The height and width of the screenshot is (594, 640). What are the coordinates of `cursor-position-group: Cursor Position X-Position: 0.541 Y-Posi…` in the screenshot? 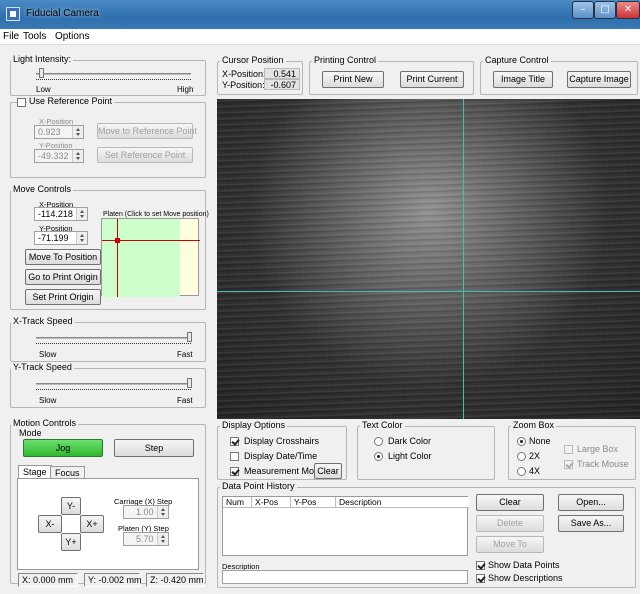 It's located at (260, 75).